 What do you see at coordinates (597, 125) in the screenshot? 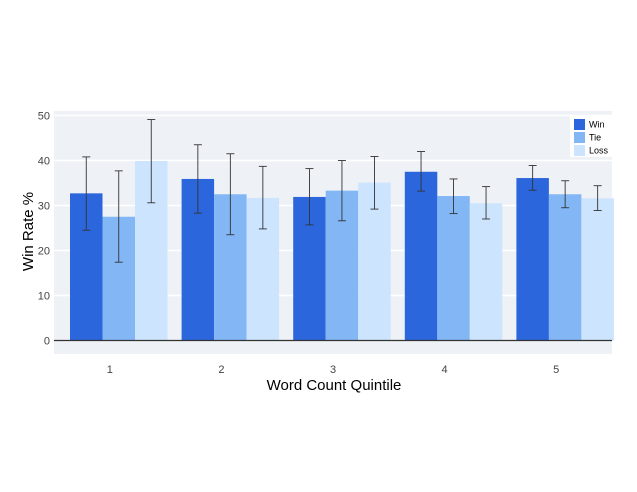
I see `legend-label-win: Win` at bounding box center [597, 125].